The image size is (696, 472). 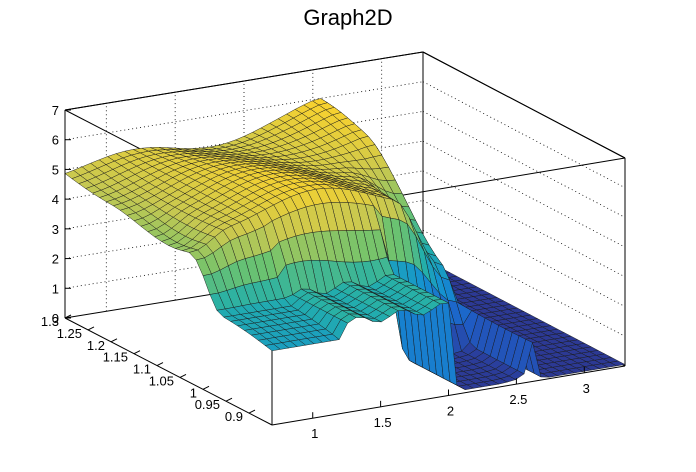 What do you see at coordinates (314, 433) in the screenshot?
I see `x-tick-label: 1` at bounding box center [314, 433].